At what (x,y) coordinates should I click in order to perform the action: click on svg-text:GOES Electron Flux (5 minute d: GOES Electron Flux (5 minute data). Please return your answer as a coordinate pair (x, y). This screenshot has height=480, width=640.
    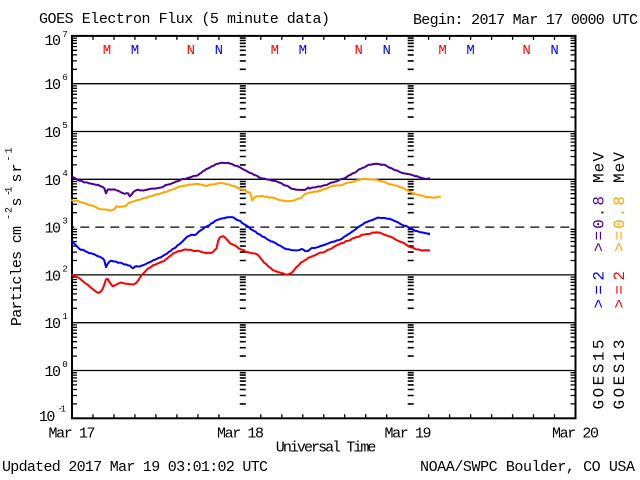
    Looking at the image, I should click on (184, 19).